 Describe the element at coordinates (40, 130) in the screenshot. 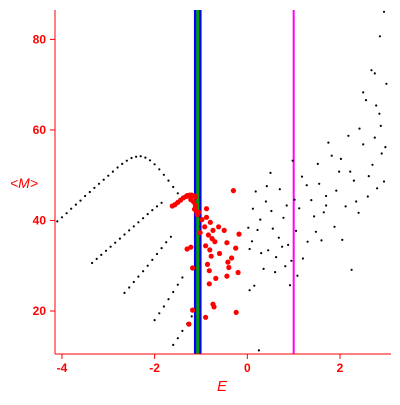

I see `y-tick-label: 60` at that location.